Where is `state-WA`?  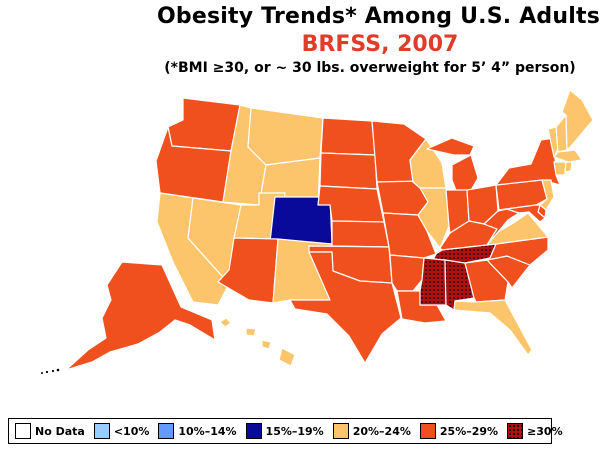
state-WA is located at coordinates (204, 124).